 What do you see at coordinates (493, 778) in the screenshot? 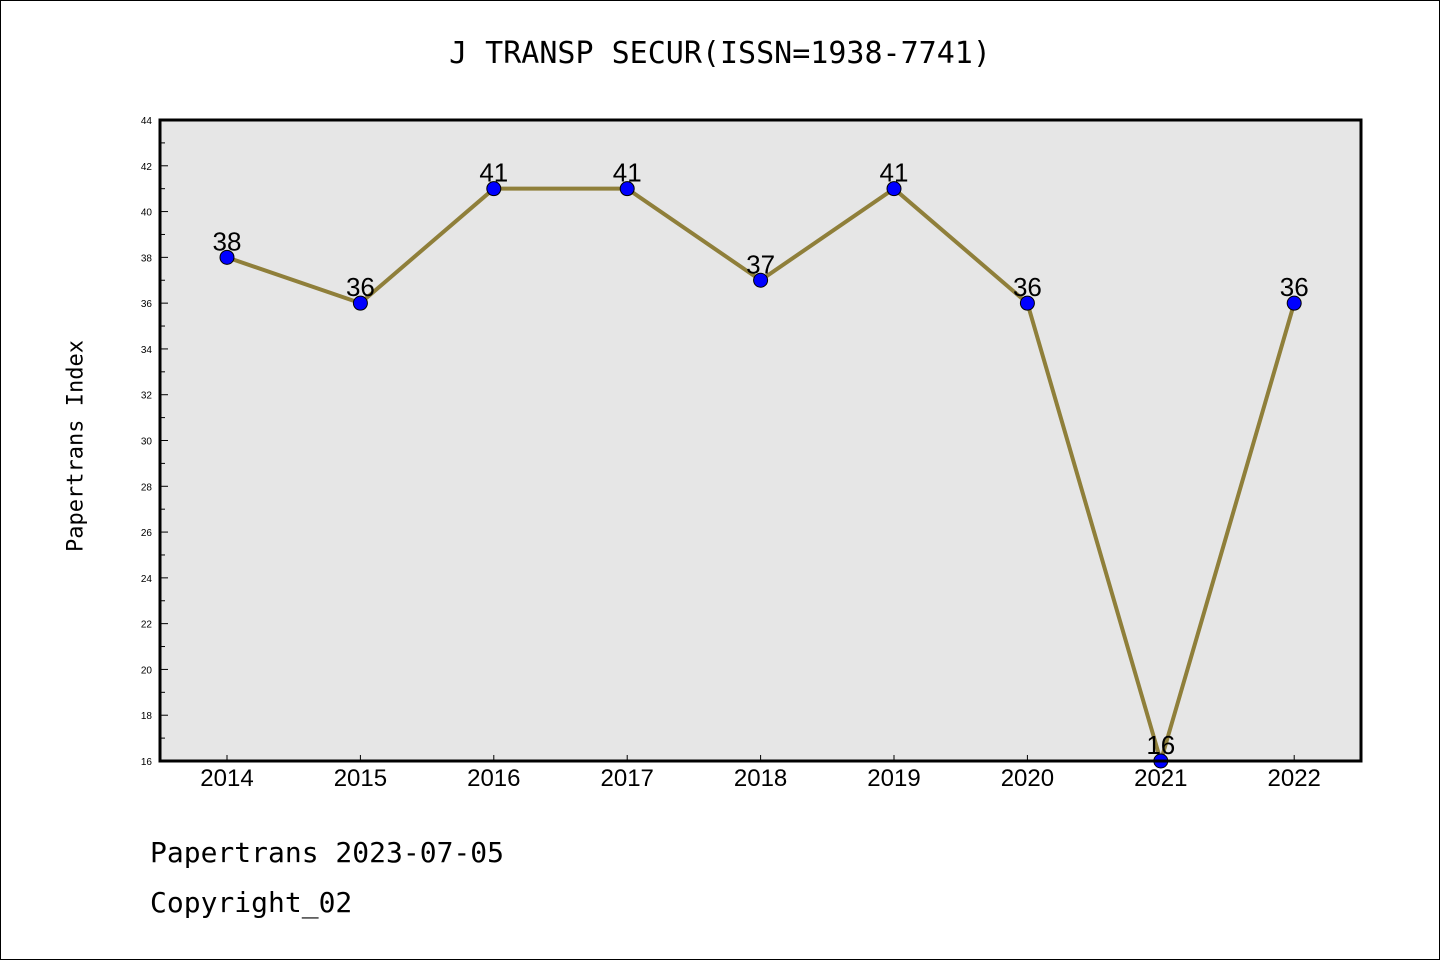
I see `x-tick-label: 2016` at bounding box center [493, 778].